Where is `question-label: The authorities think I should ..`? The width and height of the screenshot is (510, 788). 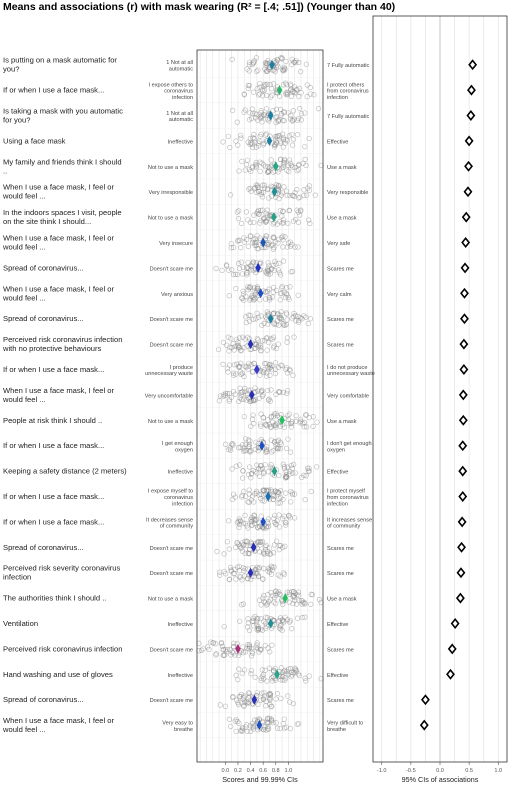 question-label: The authorities think I should .. is located at coordinates (54, 598).